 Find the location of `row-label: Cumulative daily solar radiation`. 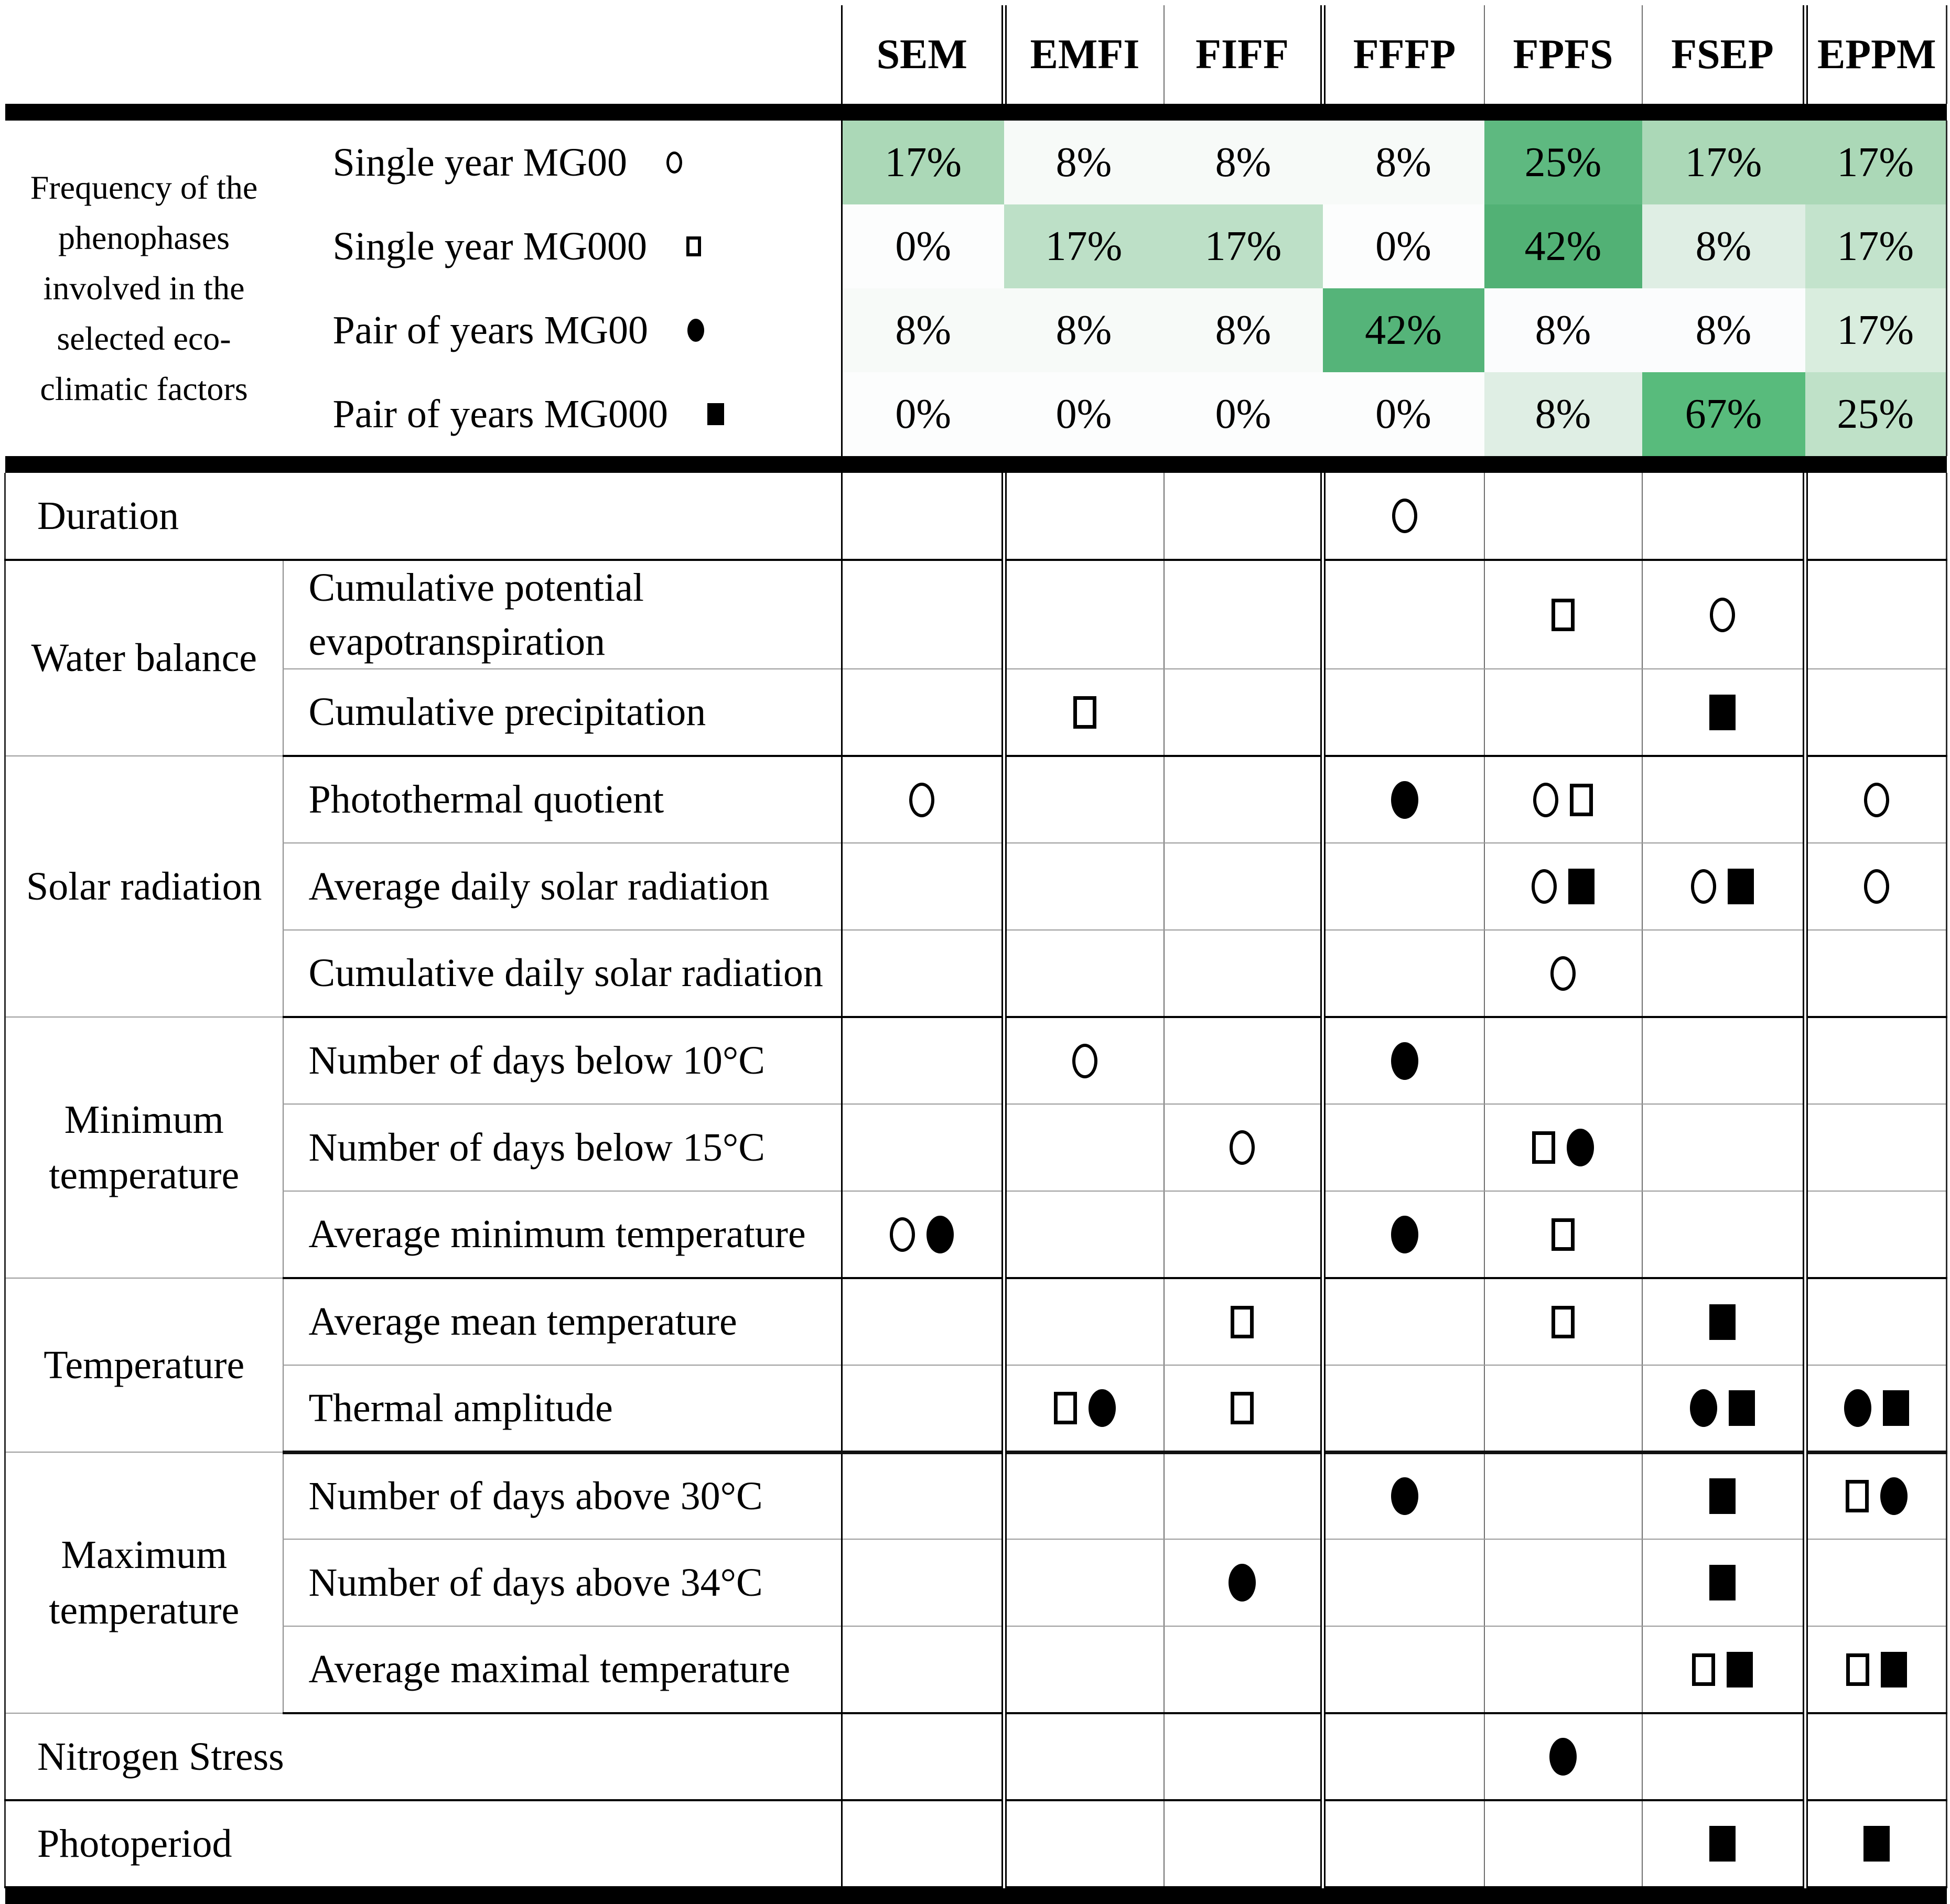

row-label: Cumulative daily solar radiation is located at coordinates (562, 974).